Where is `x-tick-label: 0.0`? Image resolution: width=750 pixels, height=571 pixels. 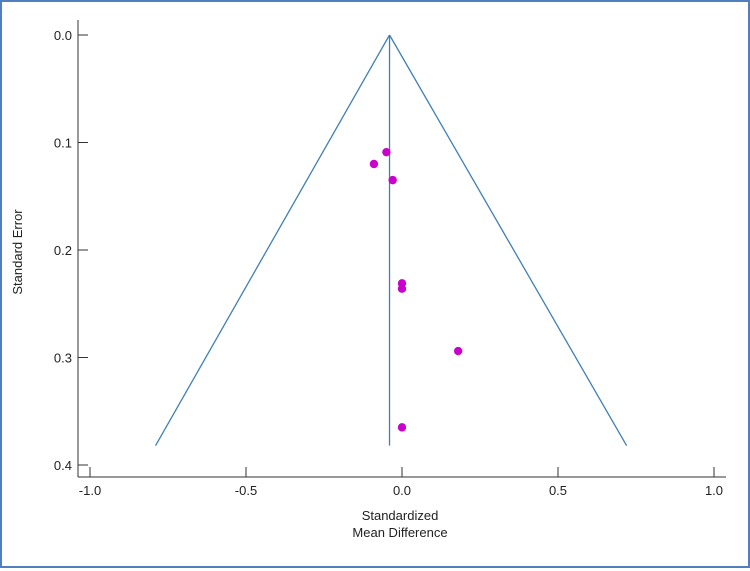
x-tick-label: 0.0 is located at coordinates (402, 490).